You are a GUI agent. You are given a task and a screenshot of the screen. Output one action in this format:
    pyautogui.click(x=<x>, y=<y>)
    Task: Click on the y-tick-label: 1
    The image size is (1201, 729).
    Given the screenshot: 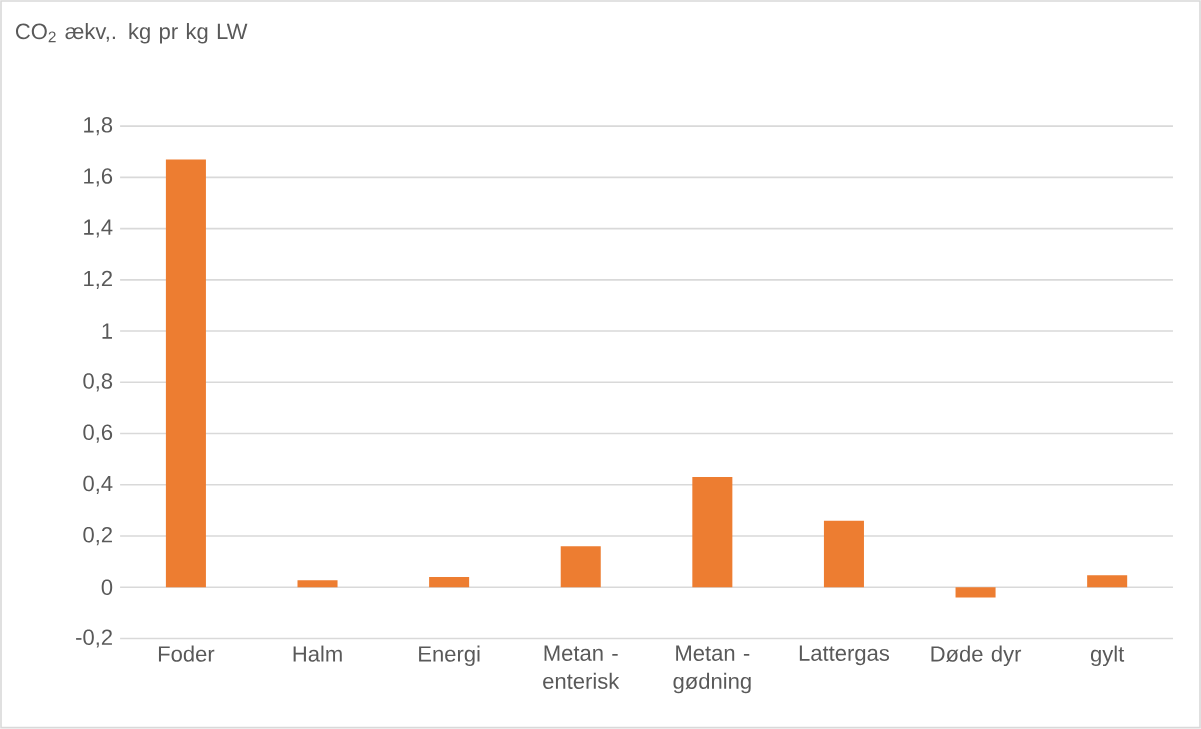 What is the action you would take?
    pyautogui.click(x=107, y=331)
    